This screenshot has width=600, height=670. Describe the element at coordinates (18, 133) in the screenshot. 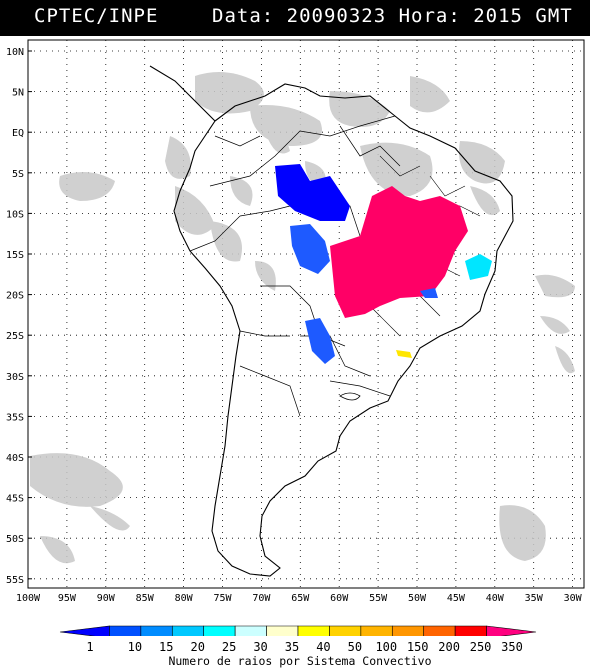

I see `lat-label: EQ` at that location.